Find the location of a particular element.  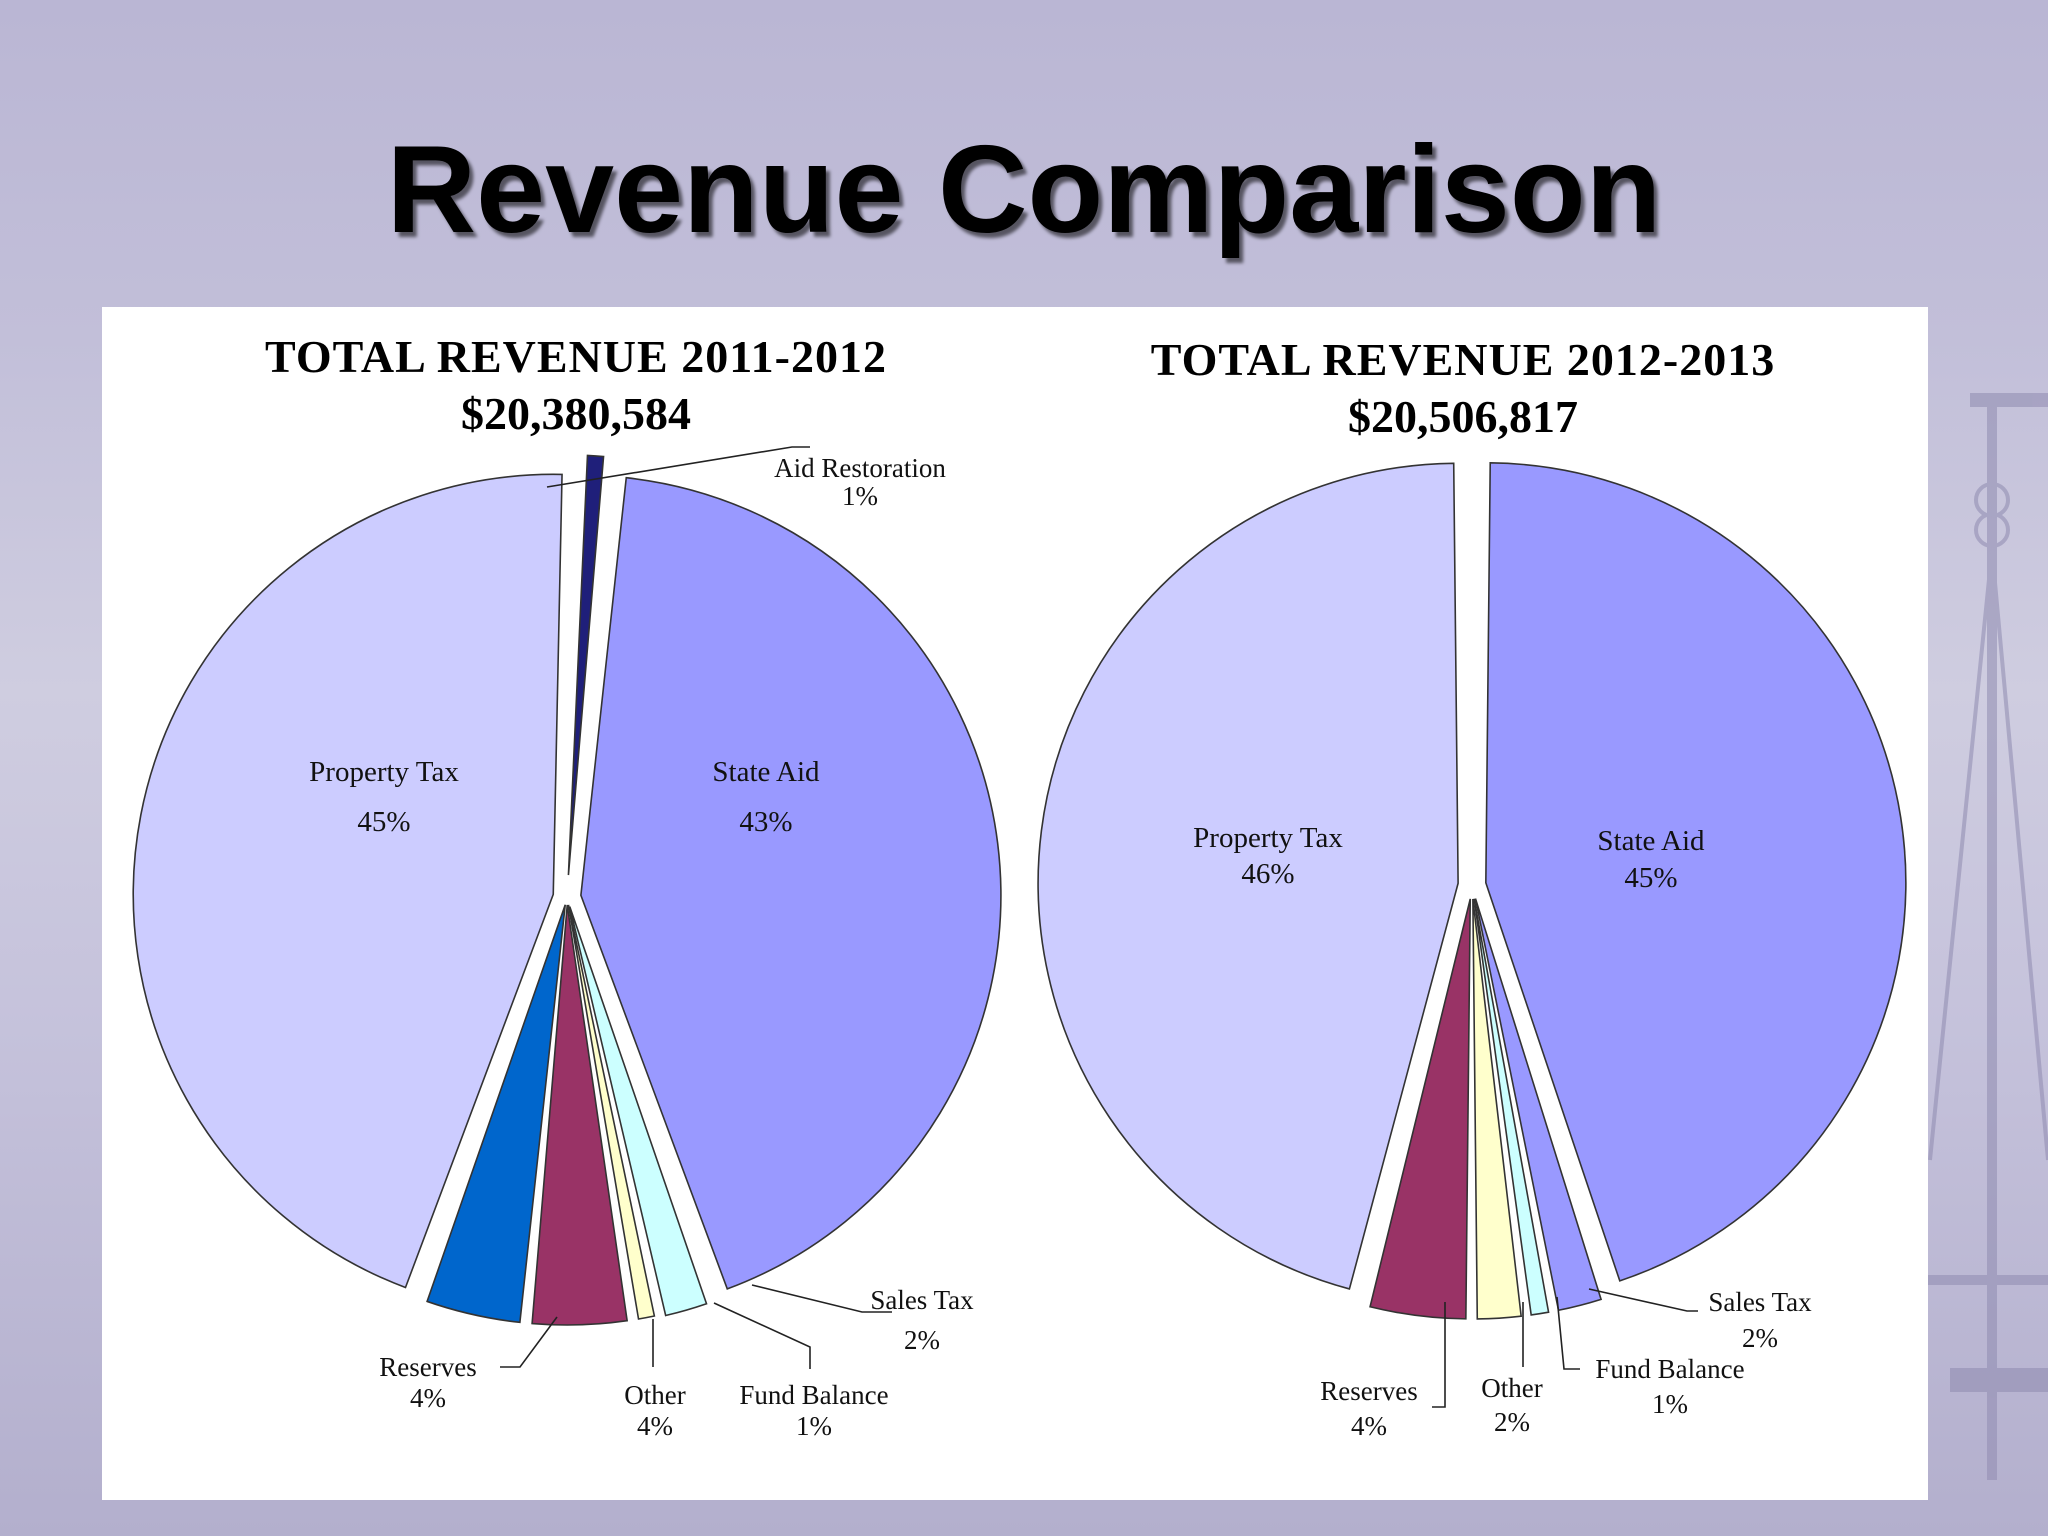

pie-slice-sales-tax is located at coordinates (638, 1111).